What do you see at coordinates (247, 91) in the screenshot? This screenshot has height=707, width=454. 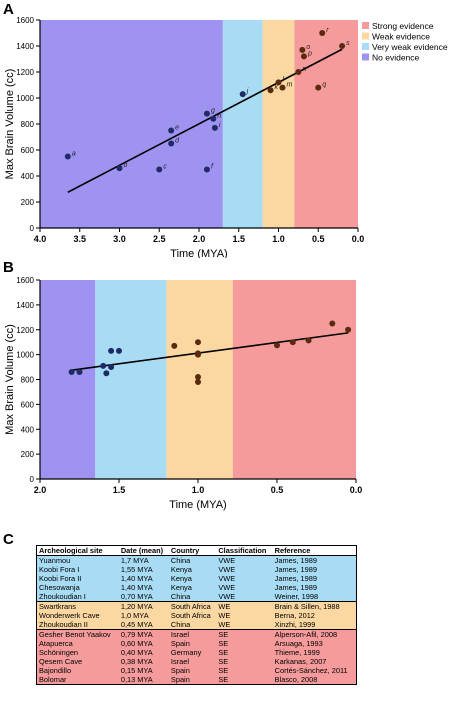 I see `chart-a-point-label-j: j` at bounding box center [247, 91].